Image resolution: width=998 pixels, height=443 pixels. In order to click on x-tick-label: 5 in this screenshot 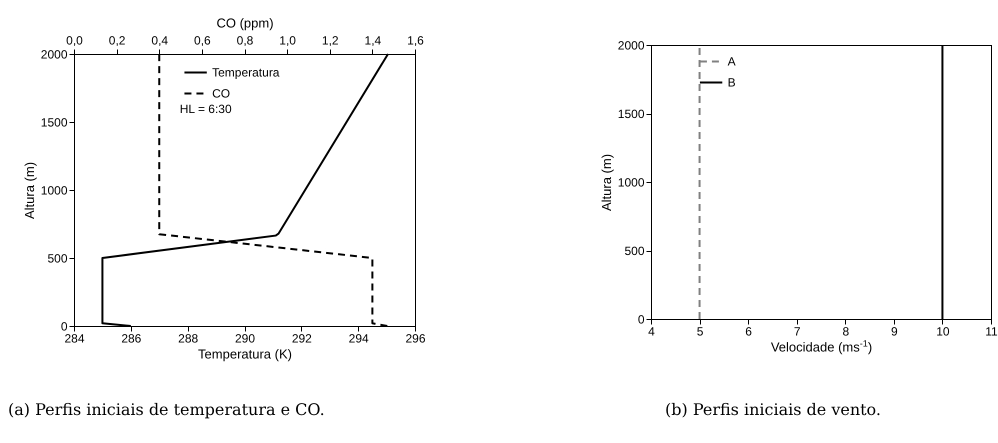, I will do `click(700, 331)`.